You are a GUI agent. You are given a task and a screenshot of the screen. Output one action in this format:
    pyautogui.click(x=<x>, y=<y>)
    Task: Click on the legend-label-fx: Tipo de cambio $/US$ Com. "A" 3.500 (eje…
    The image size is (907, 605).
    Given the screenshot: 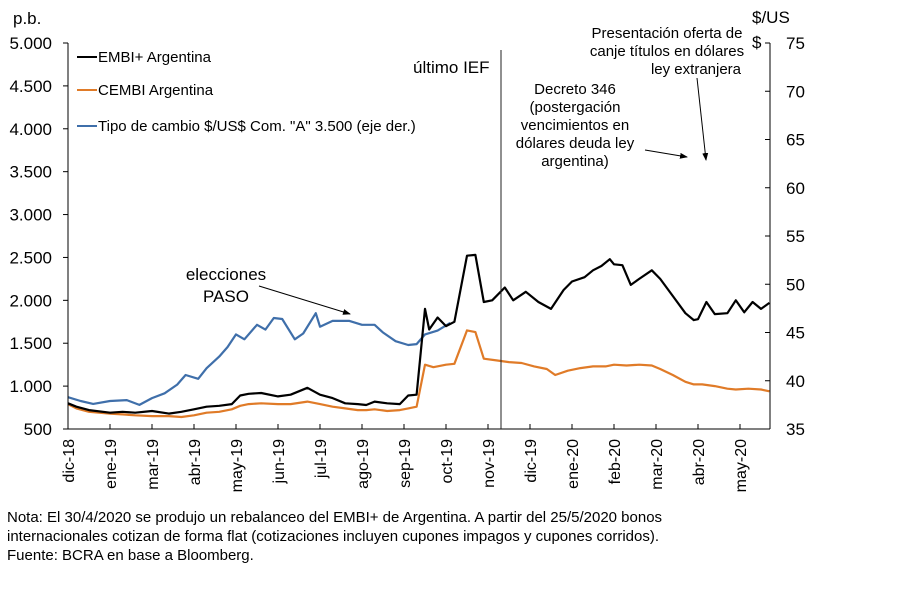 What is the action you would take?
    pyautogui.click(x=257, y=126)
    